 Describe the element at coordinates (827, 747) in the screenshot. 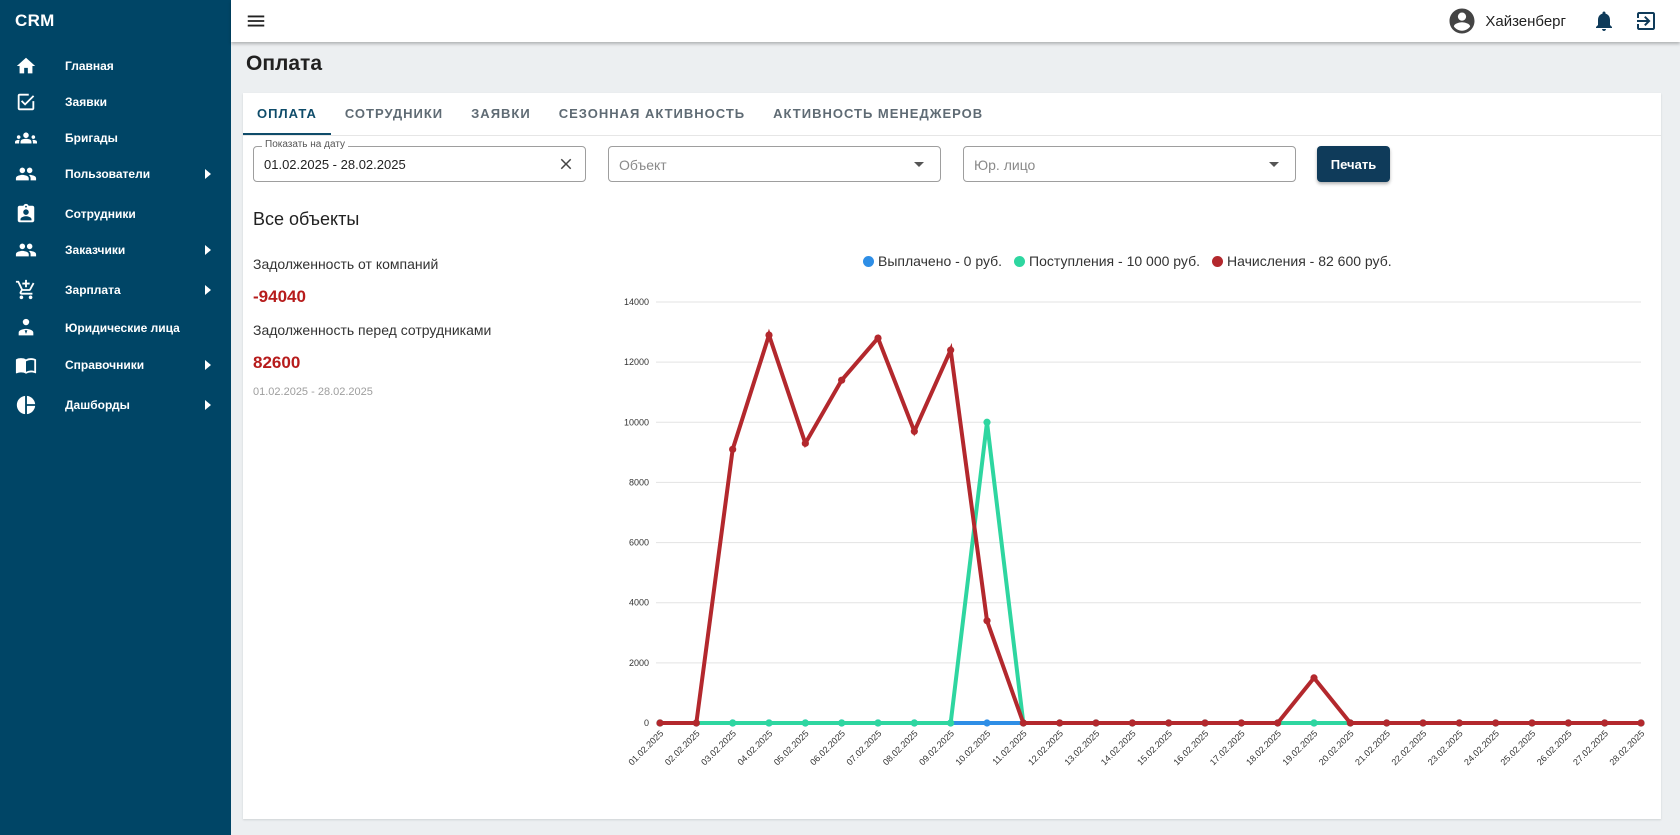

I see `x-tick-label: 06.02.2025` at that location.